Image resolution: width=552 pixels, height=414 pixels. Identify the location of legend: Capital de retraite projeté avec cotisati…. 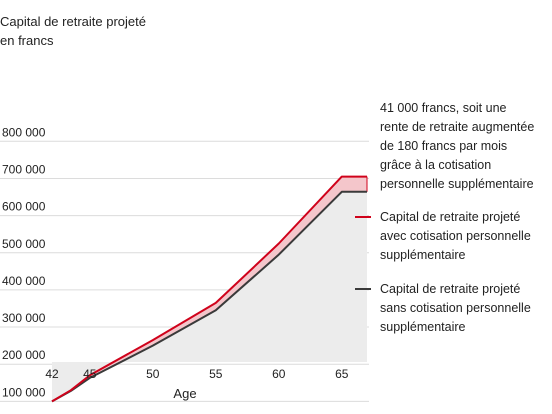
(443, 272).